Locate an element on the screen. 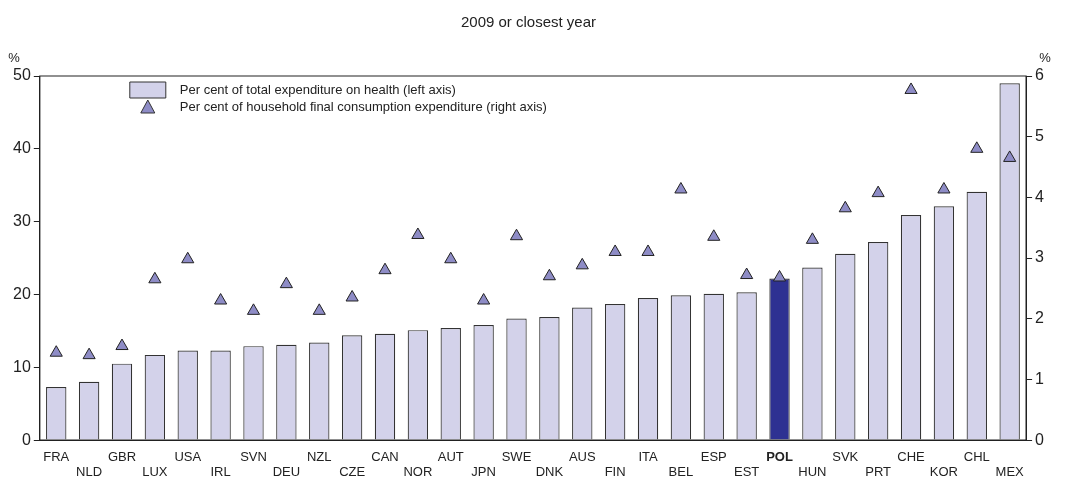 Image resolution: width=1067 pixels, height=486 pixels. y-tick-label: 40 is located at coordinates (22, 148).